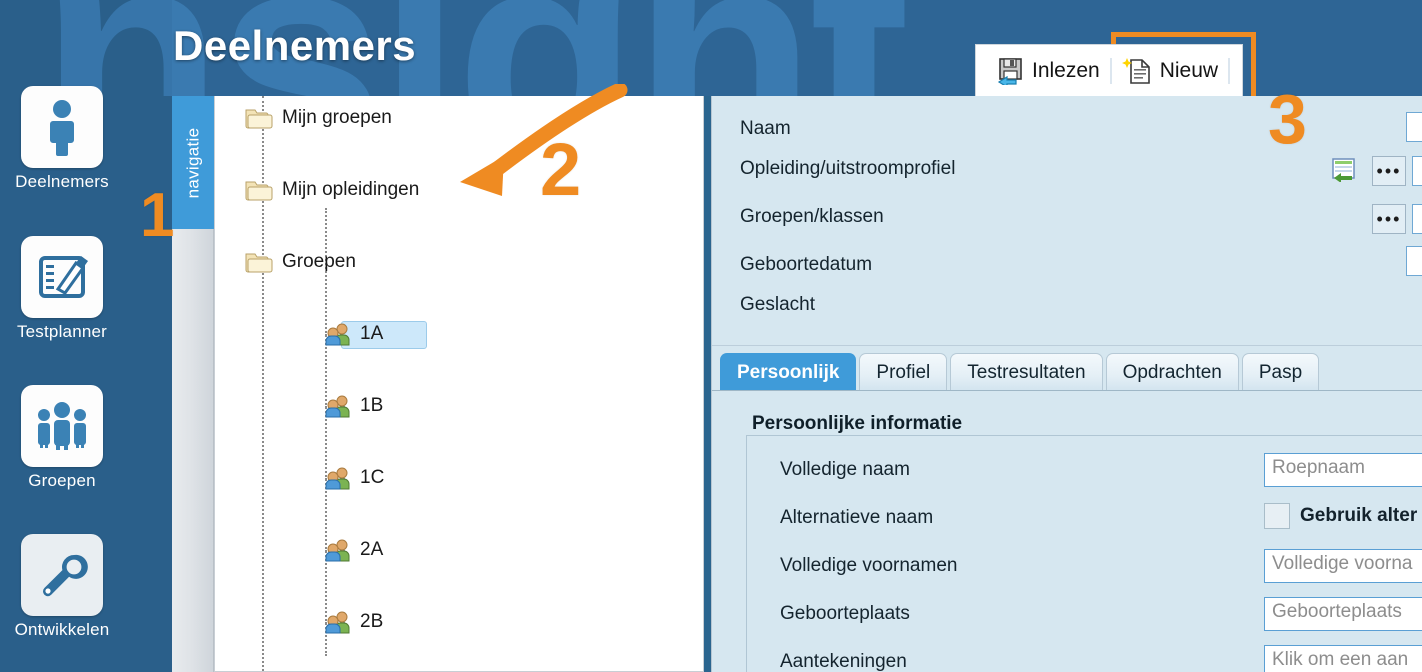  I want to click on tree-node-groepen: Groepen, so click(459, 262).